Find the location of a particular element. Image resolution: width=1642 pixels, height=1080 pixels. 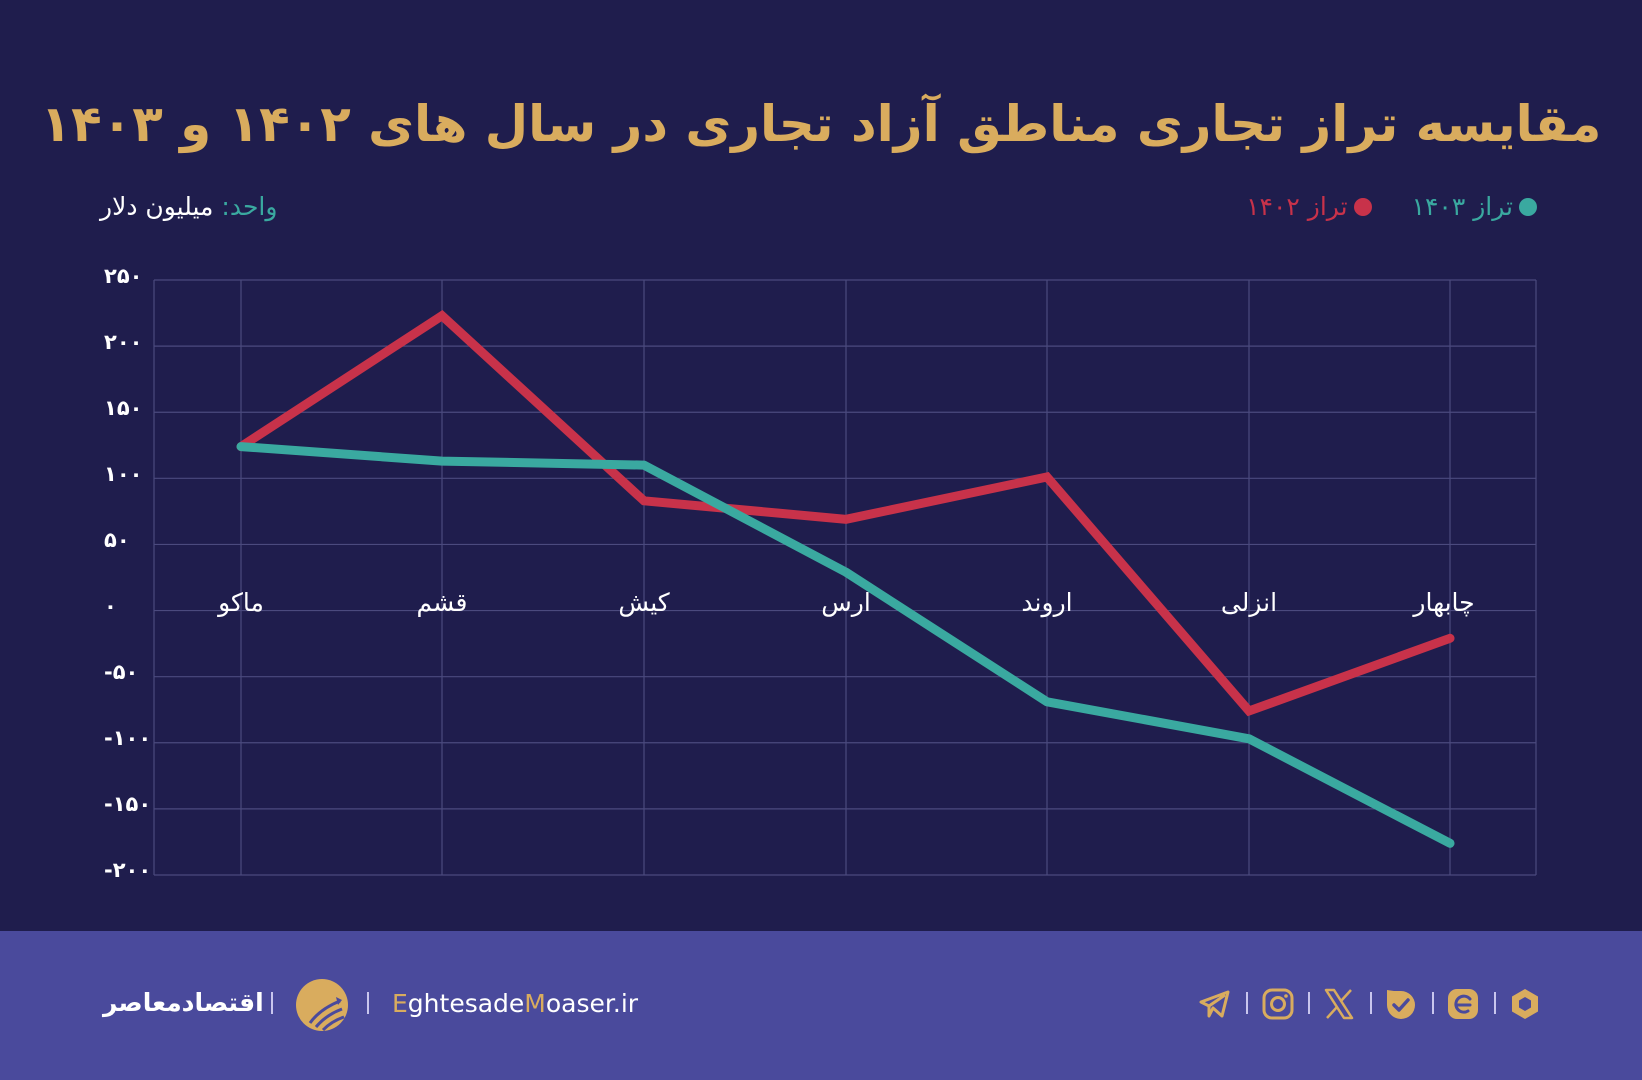

legend-item-1403: تراز ۱۴۰۳ is located at coordinates (1474, 206).